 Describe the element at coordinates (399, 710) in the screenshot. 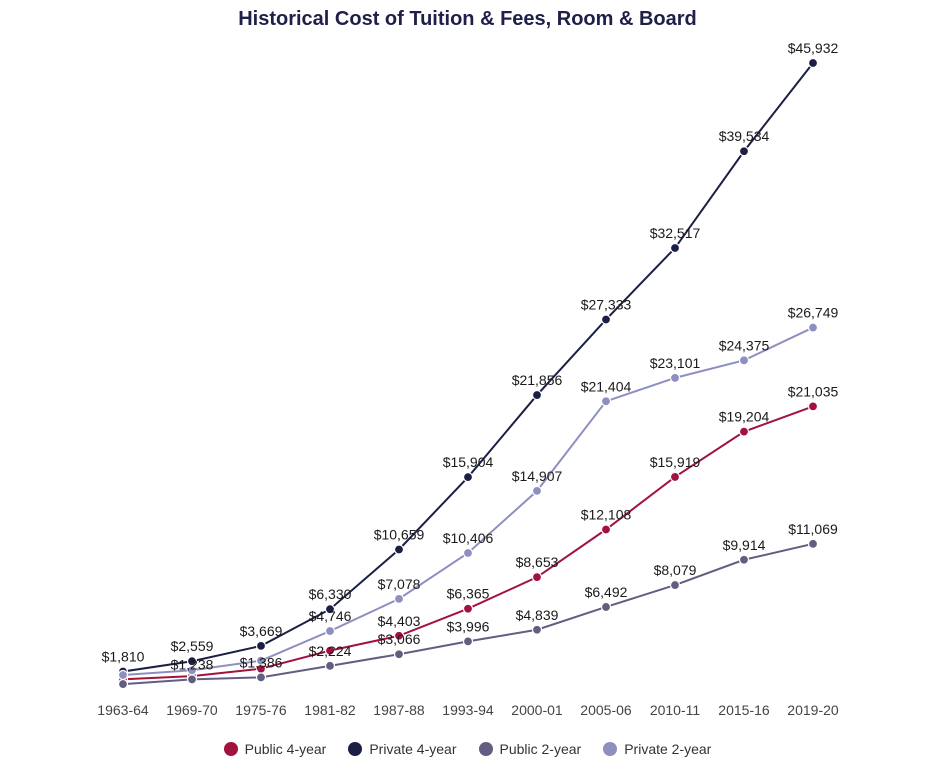

I see `x-tick-label: 1987-88` at that location.